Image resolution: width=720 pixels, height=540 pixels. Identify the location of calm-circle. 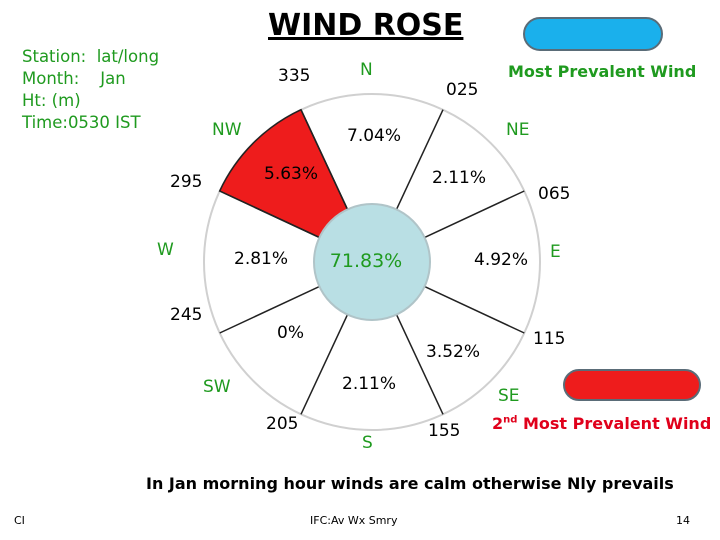
(372, 262).